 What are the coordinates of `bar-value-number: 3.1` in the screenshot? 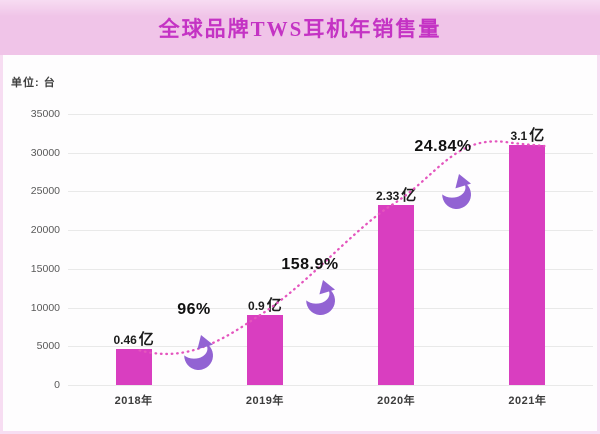 It's located at (519, 135).